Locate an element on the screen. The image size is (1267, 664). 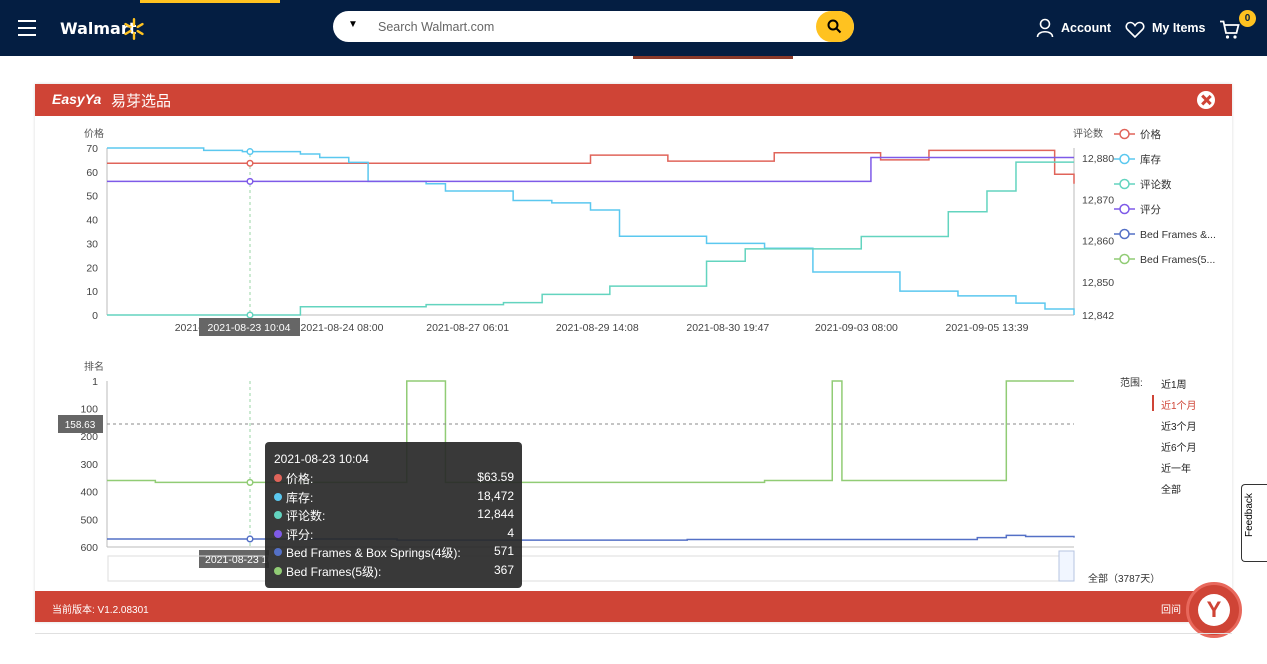
y-tick-left: 40 is located at coordinates (92, 221).